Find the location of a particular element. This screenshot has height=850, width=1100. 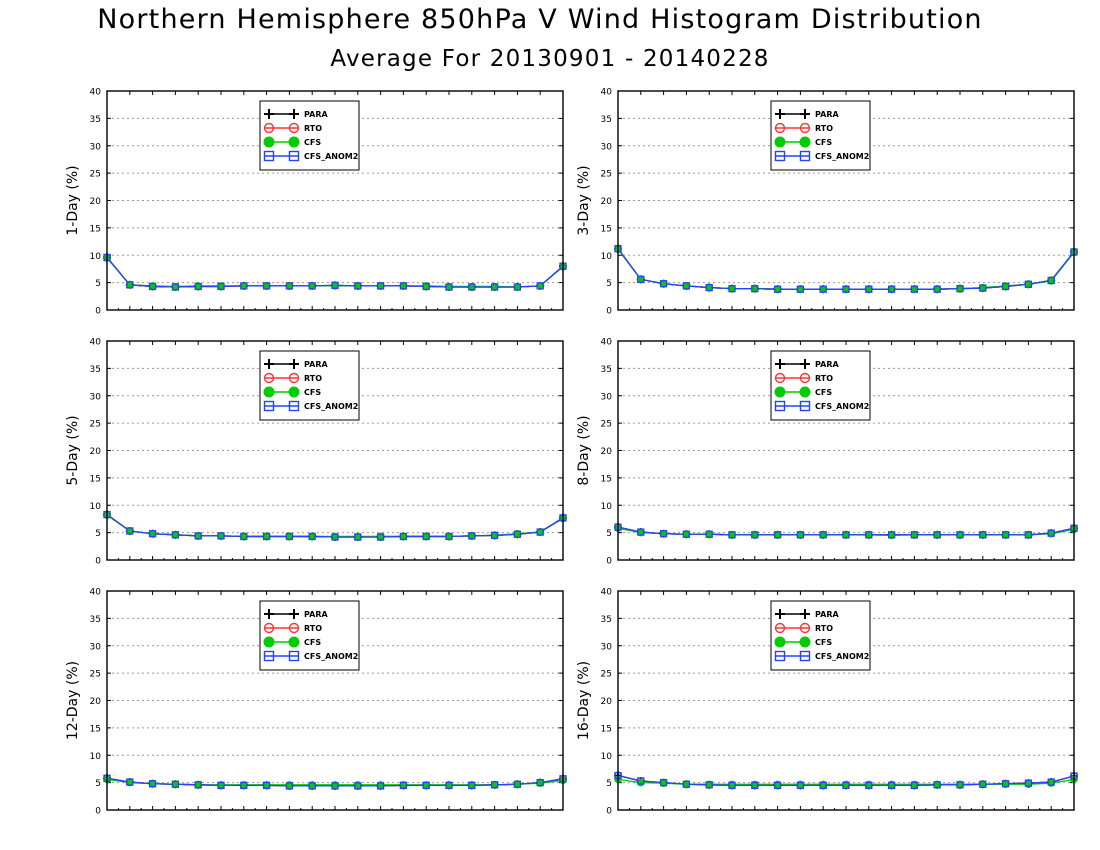

y-tick-label: 25 is located at coordinates (95, 175).